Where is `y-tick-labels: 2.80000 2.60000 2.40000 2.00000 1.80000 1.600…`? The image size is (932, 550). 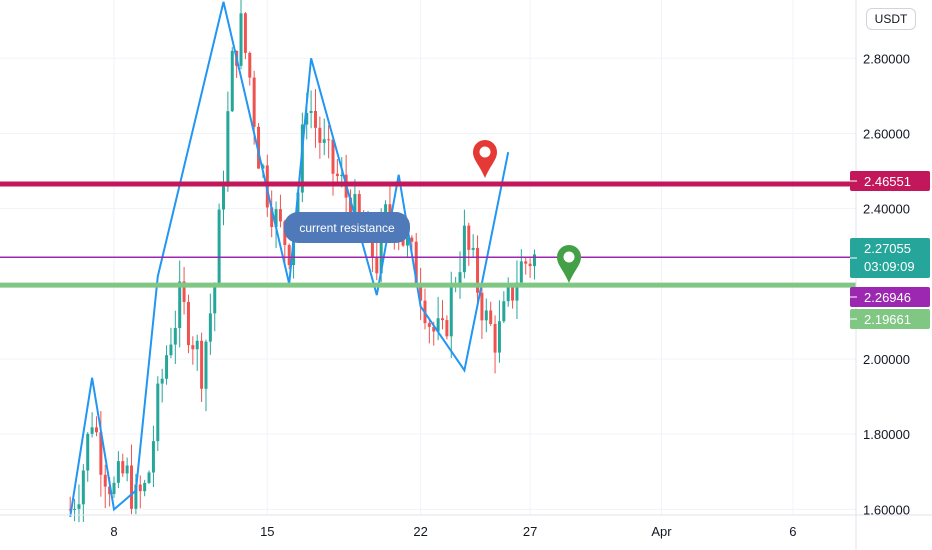 y-tick-labels: 2.80000 2.60000 2.40000 2.00000 1.80000 1.600… is located at coordinates (886, 284).